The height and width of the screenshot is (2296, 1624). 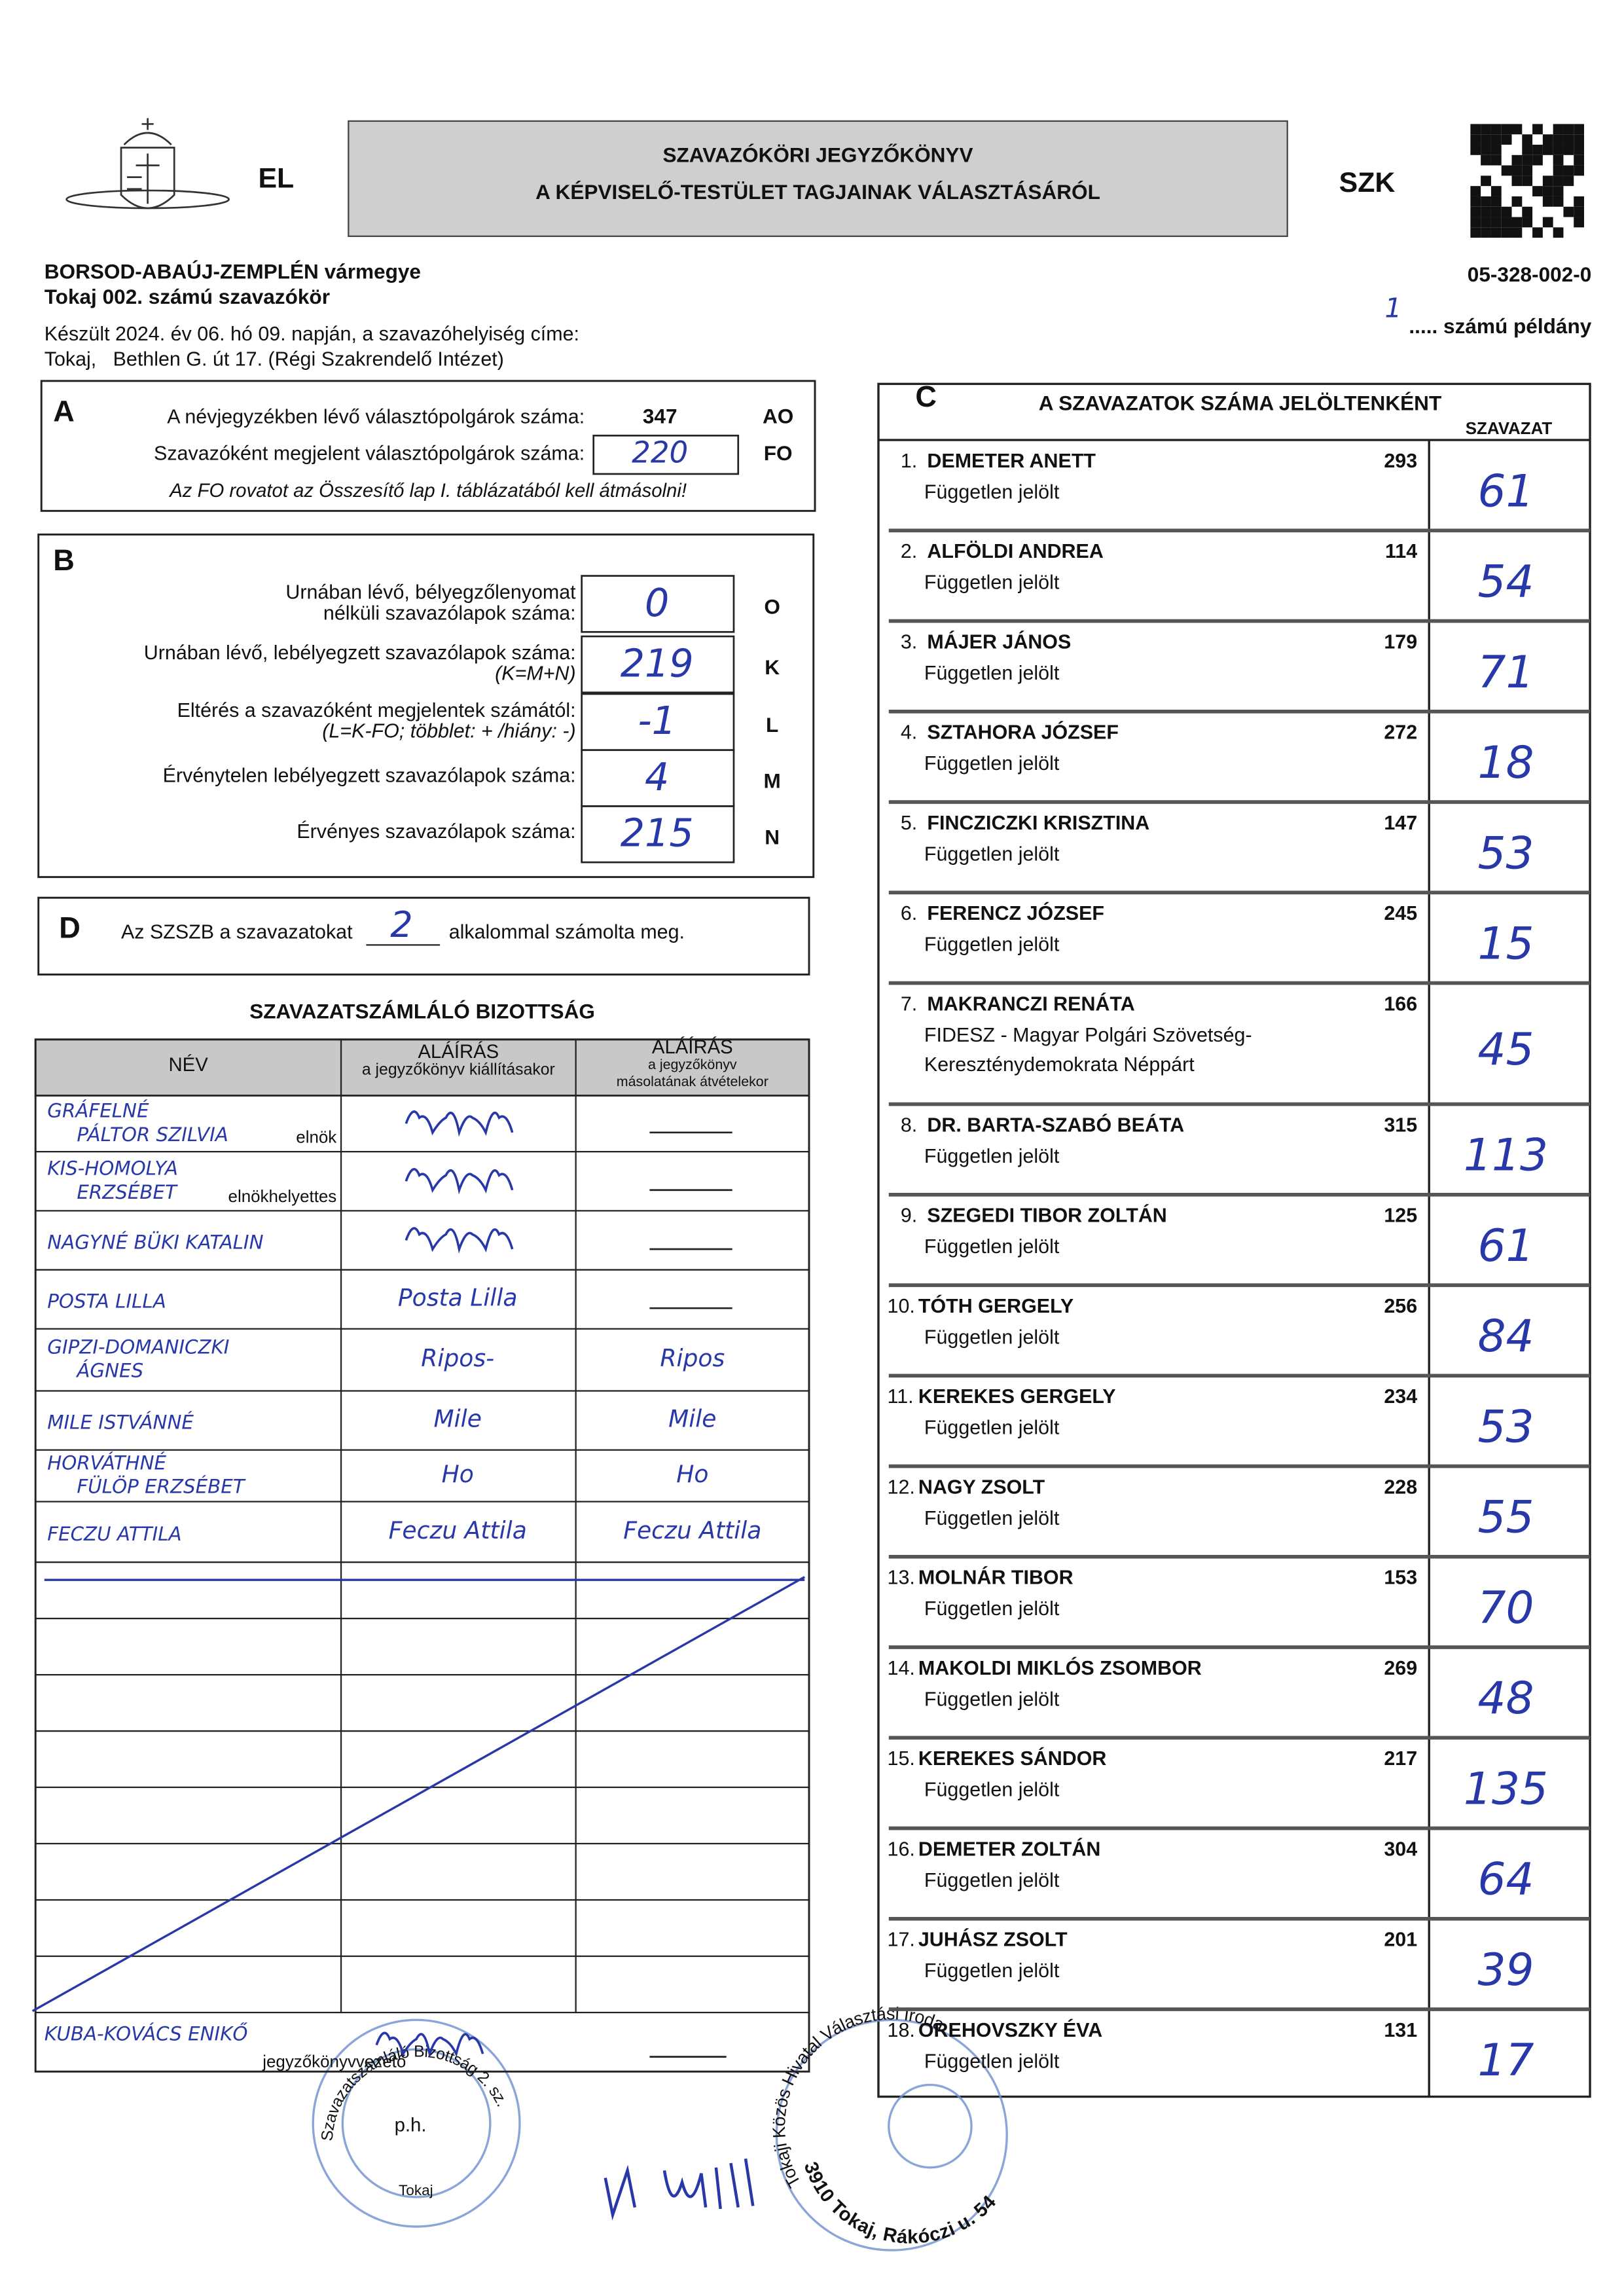 I want to click on candidate-name: NAGY ZSOLT, so click(x=982, y=1487).